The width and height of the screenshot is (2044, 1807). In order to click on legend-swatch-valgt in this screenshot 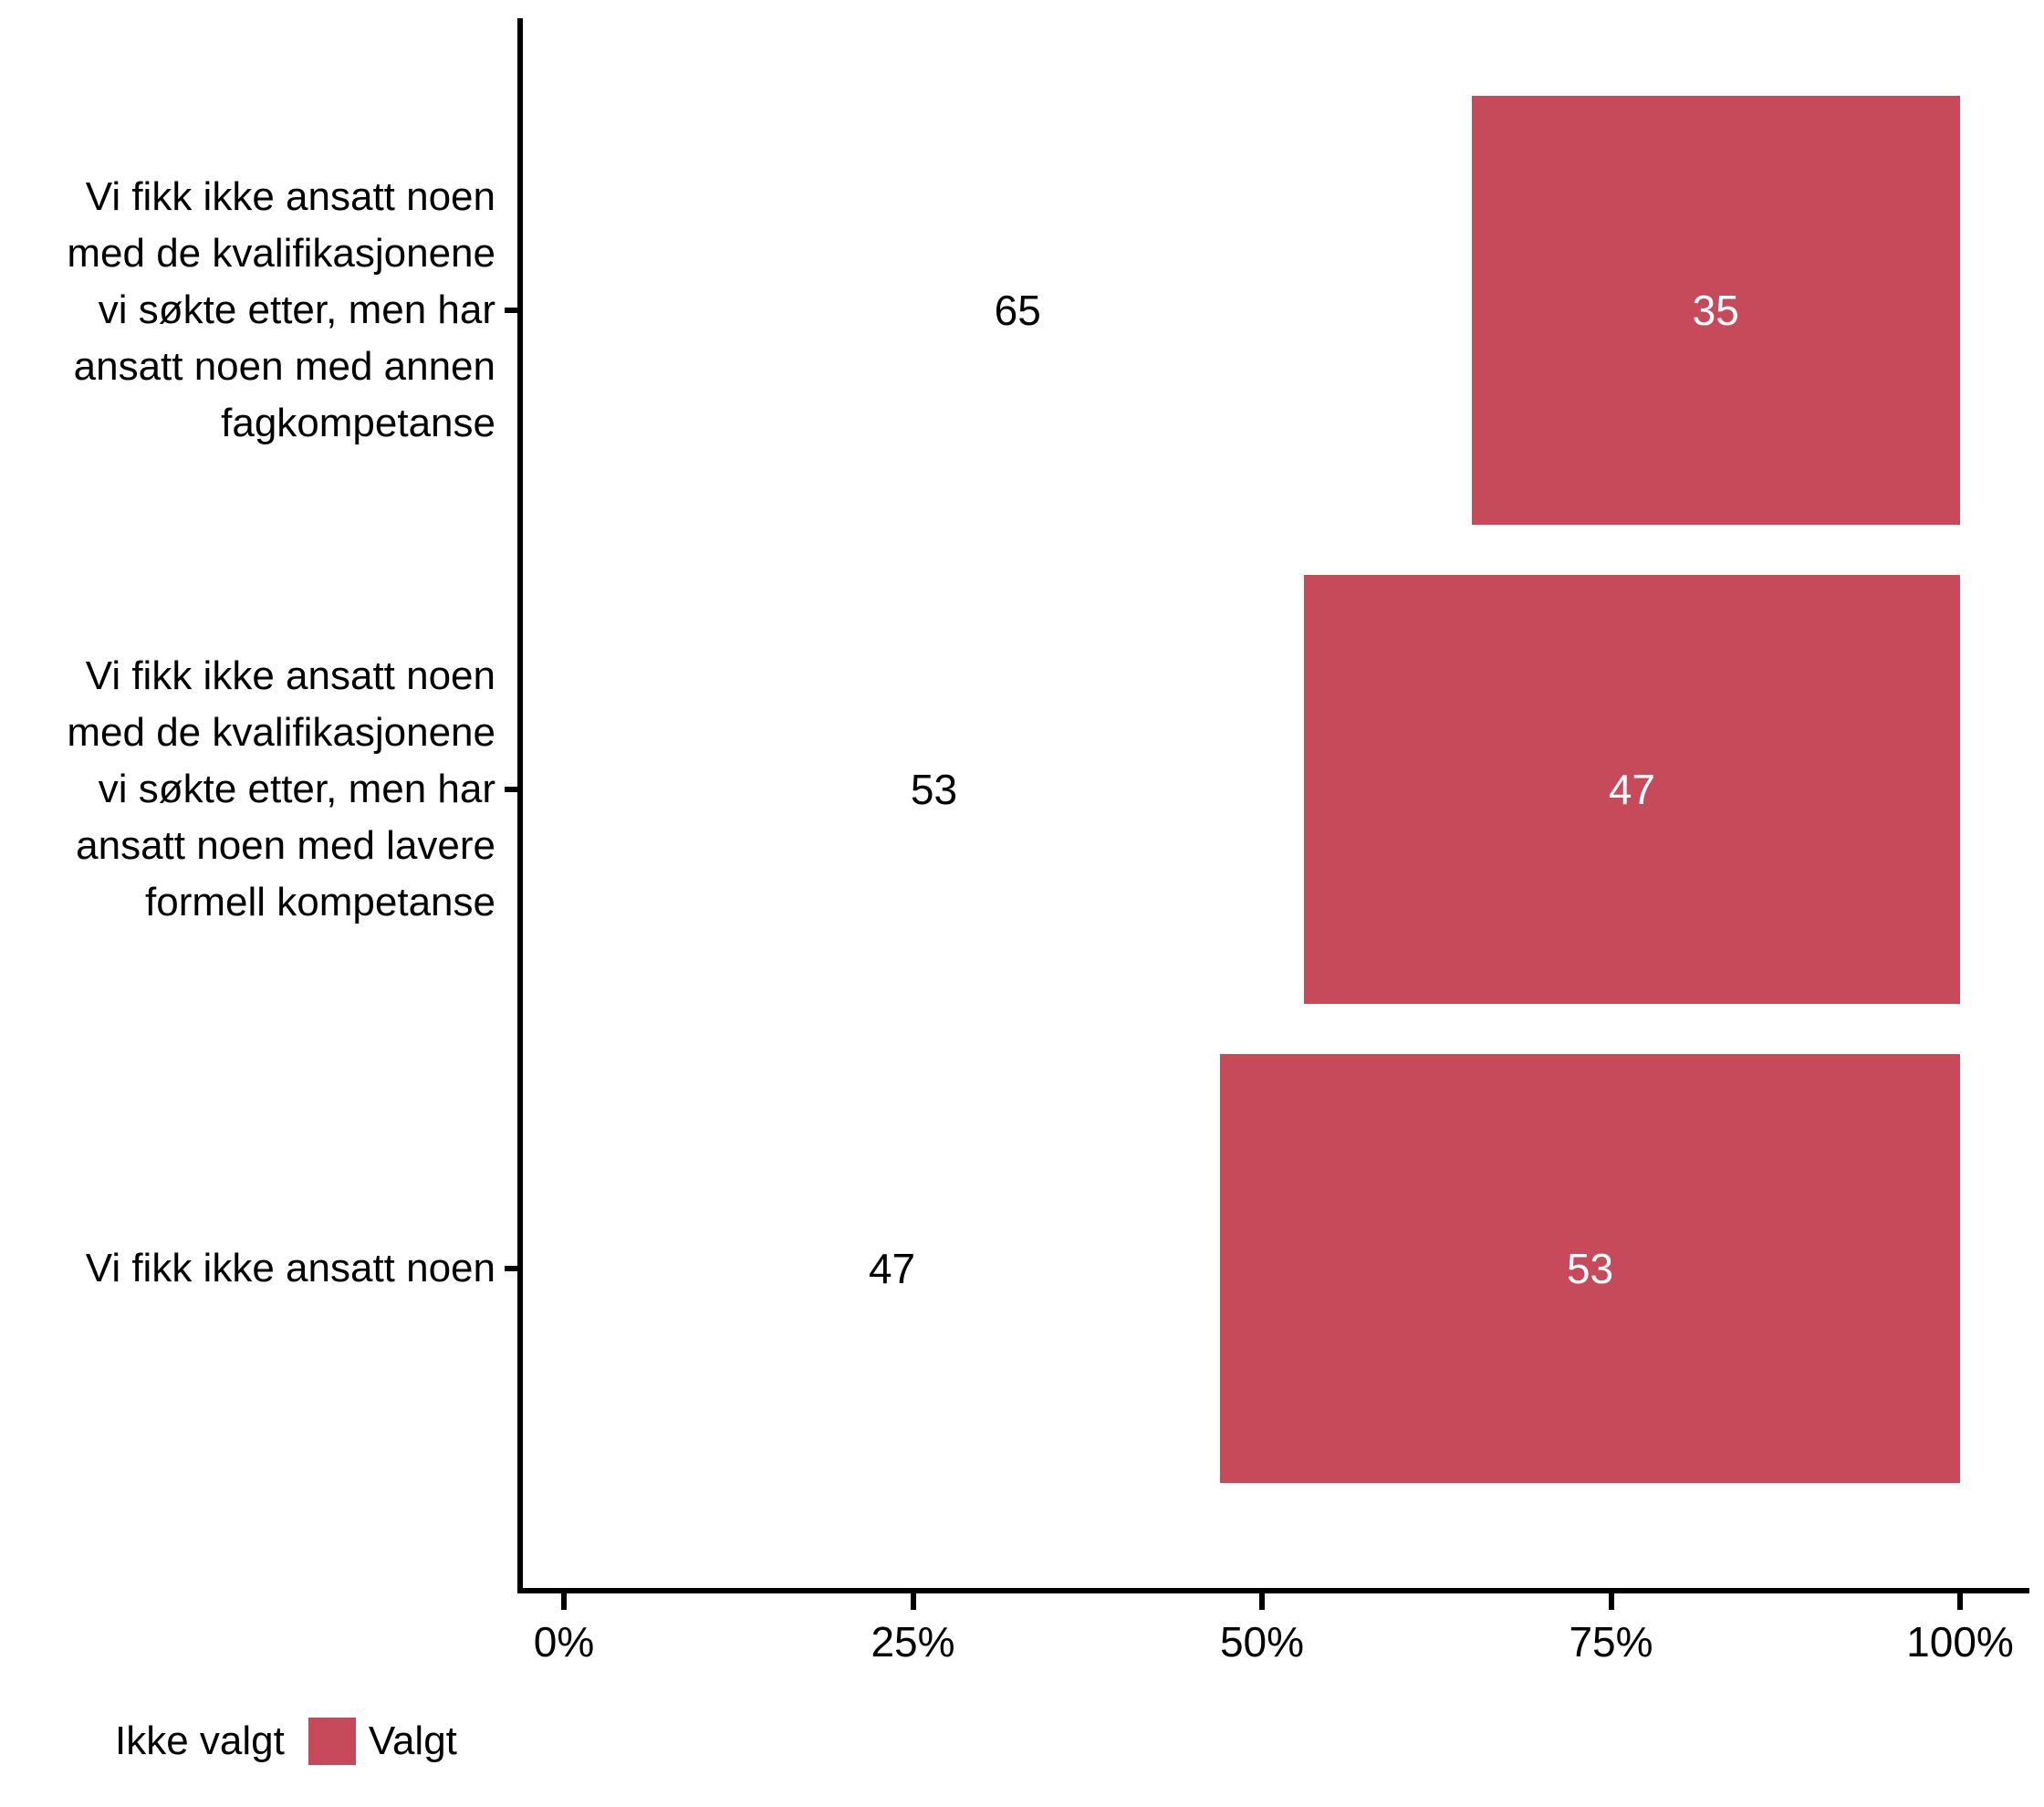, I will do `click(332, 1742)`.